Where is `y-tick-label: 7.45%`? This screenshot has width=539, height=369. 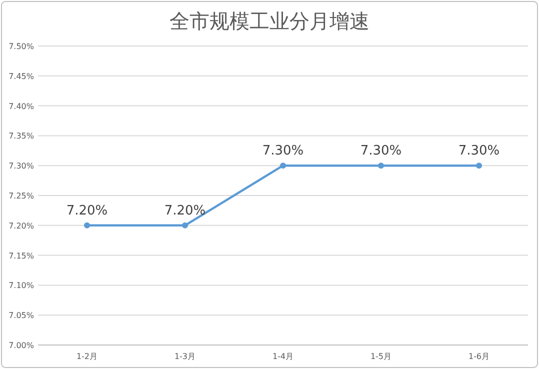
y-tick-label: 7.45% is located at coordinates (21, 76).